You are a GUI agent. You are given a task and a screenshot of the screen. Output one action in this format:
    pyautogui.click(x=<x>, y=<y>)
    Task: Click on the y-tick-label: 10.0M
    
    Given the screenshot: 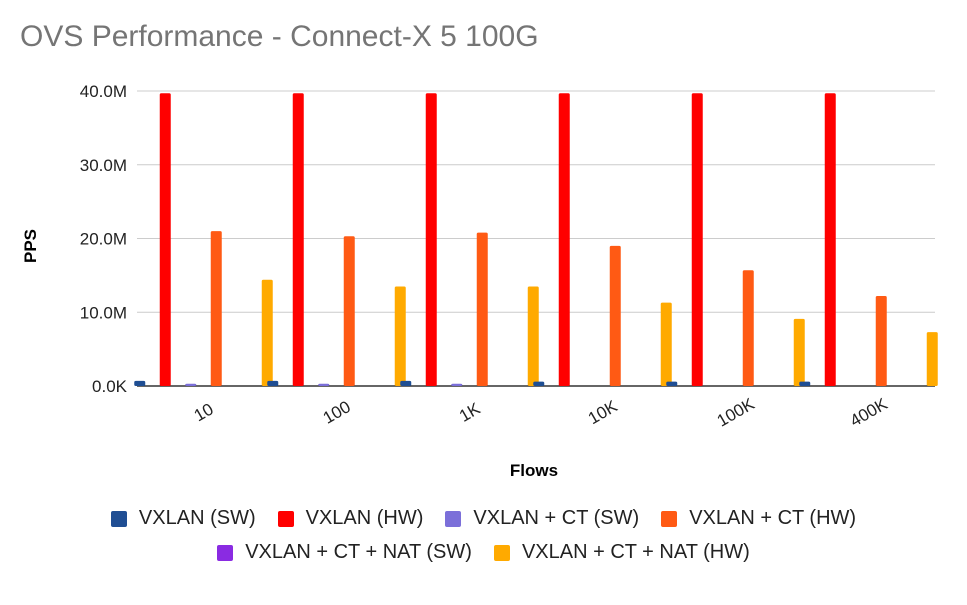 What is the action you would take?
    pyautogui.click(x=103, y=312)
    